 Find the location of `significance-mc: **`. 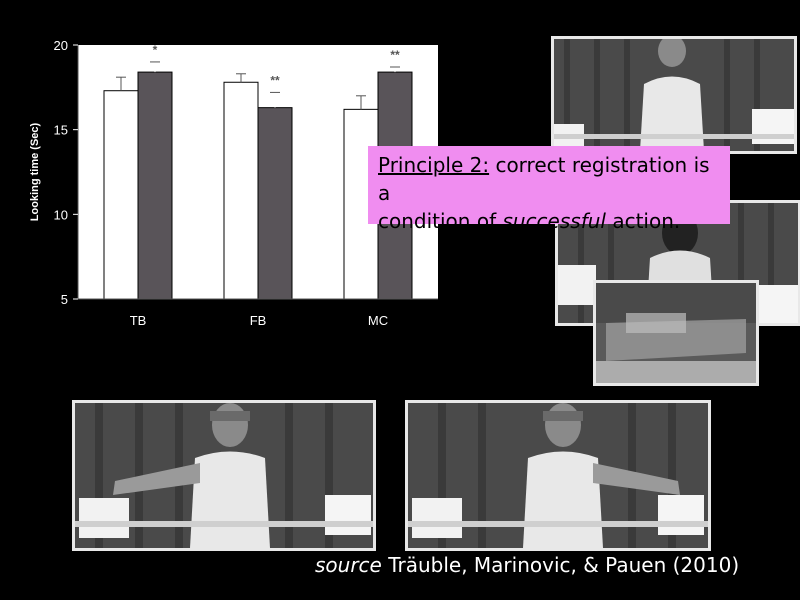

significance-mc: ** is located at coordinates (395, 55).